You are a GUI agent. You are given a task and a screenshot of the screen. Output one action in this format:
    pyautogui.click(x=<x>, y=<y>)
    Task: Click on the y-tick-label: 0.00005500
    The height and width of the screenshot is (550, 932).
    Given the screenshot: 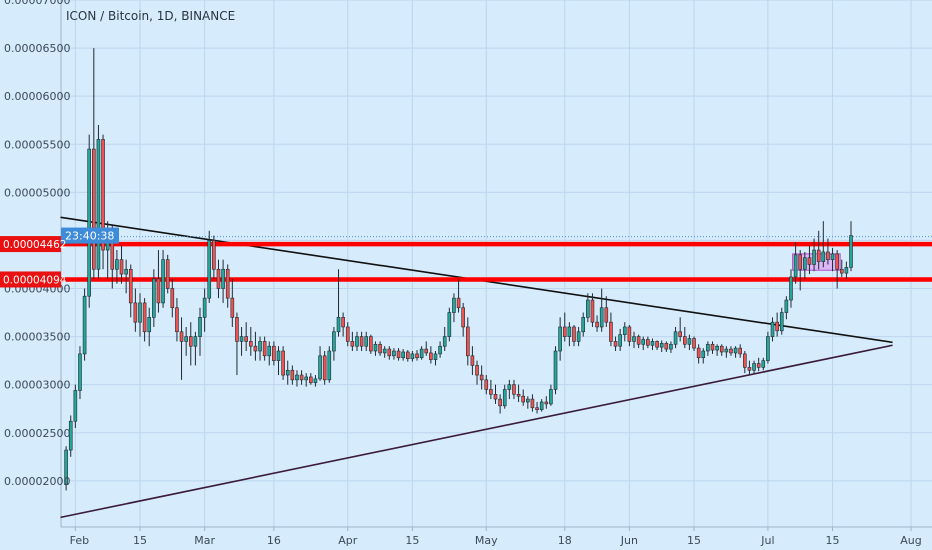 What is the action you would take?
    pyautogui.click(x=37, y=144)
    